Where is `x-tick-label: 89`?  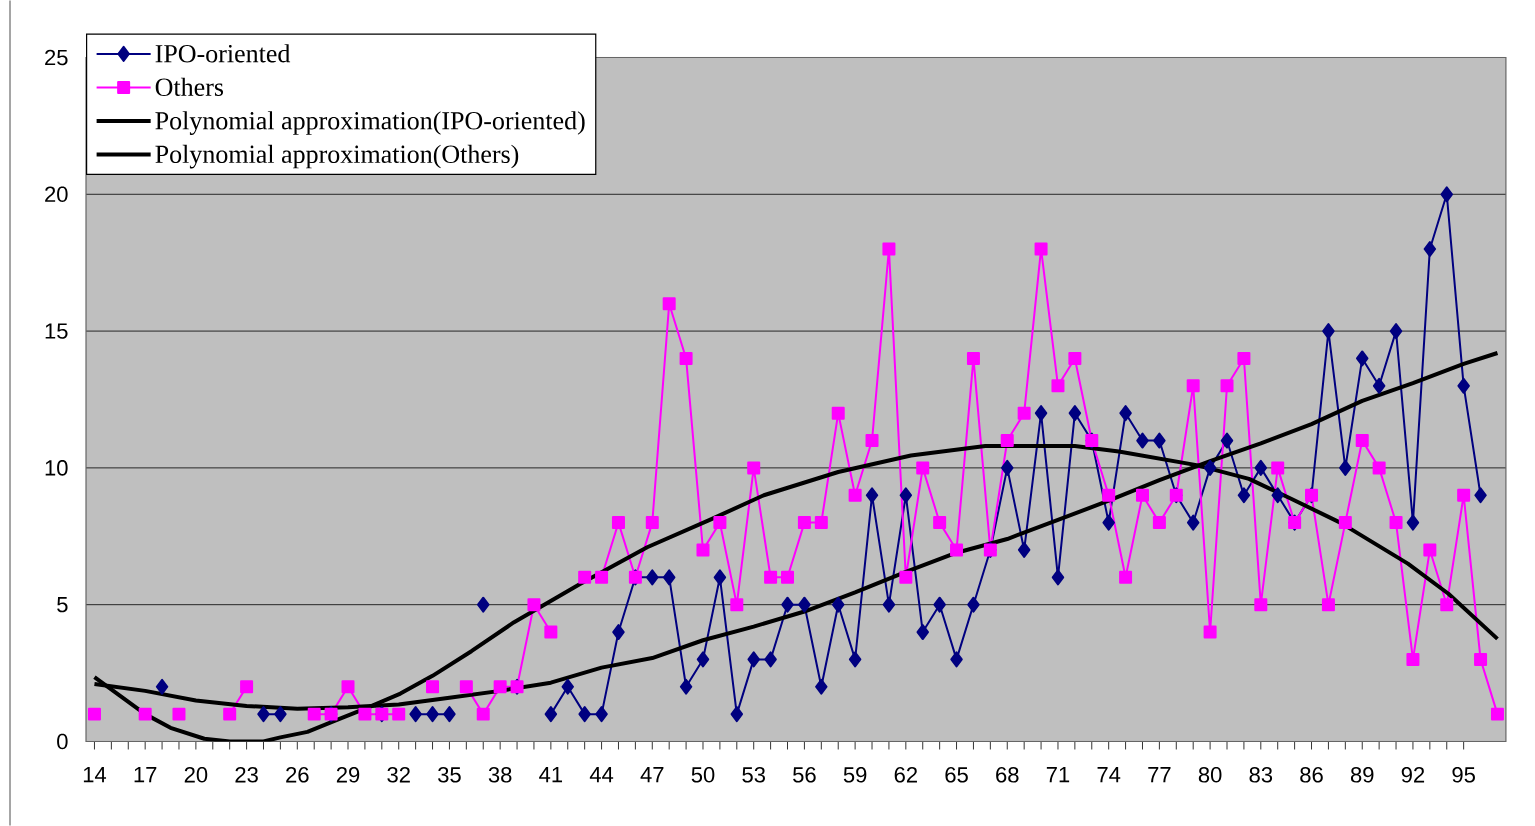
x-tick-label: 89 is located at coordinates (1362, 775).